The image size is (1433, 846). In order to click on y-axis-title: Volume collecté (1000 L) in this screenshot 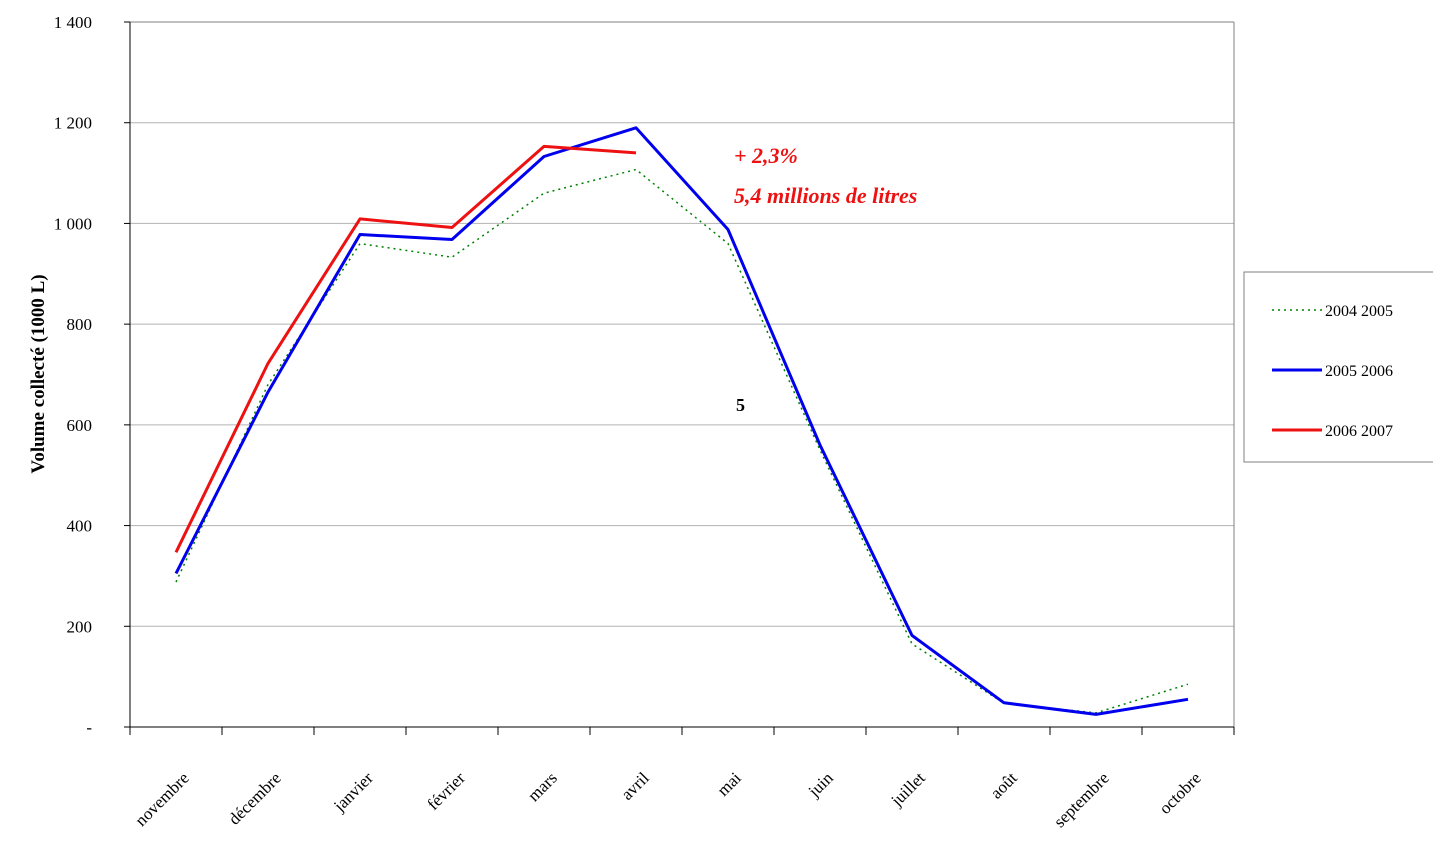, I will do `click(38, 373)`.